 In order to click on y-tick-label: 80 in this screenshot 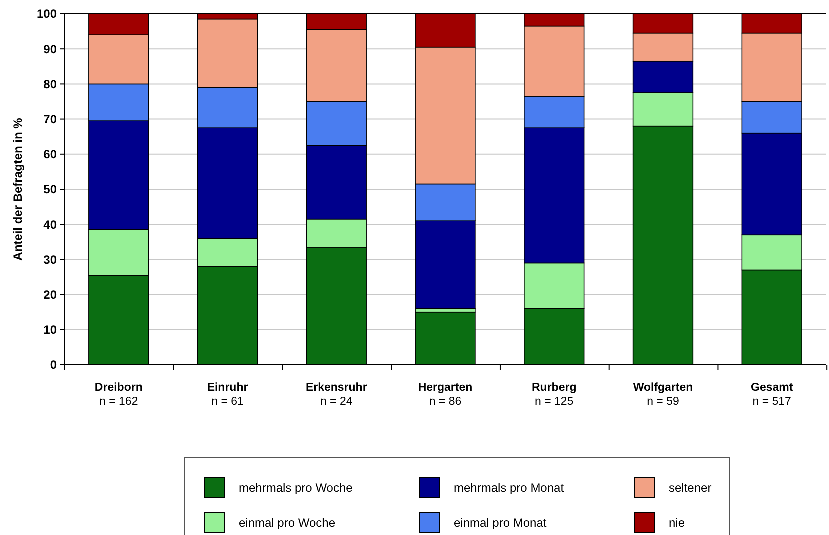, I will do `click(51, 84)`.